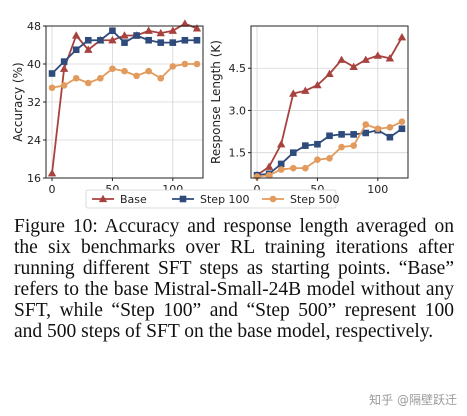 The image size is (467, 416). What do you see at coordinates (329, 102) in the screenshot?
I see `p1-axes-frame` at bounding box center [329, 102].